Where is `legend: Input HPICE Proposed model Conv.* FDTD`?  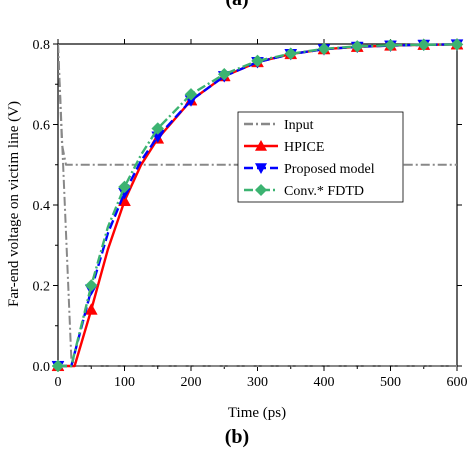 legend: Input HPICE Proposed model Conv.* FDTD is located at coordinates (320, 157).